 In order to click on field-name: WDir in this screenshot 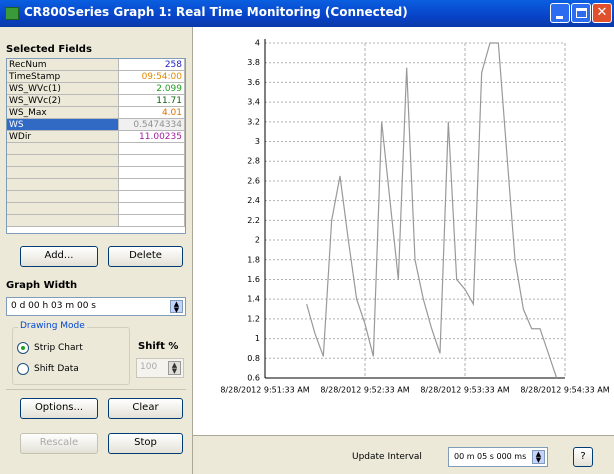, I will do `click(63, 137)`.